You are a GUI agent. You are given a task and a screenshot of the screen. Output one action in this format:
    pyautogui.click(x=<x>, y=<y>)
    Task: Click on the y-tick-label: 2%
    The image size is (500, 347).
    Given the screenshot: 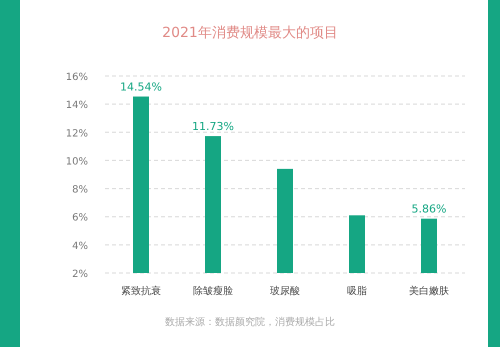 What is the action you would take?
    pyautogui.click(x=80, y=274)
    